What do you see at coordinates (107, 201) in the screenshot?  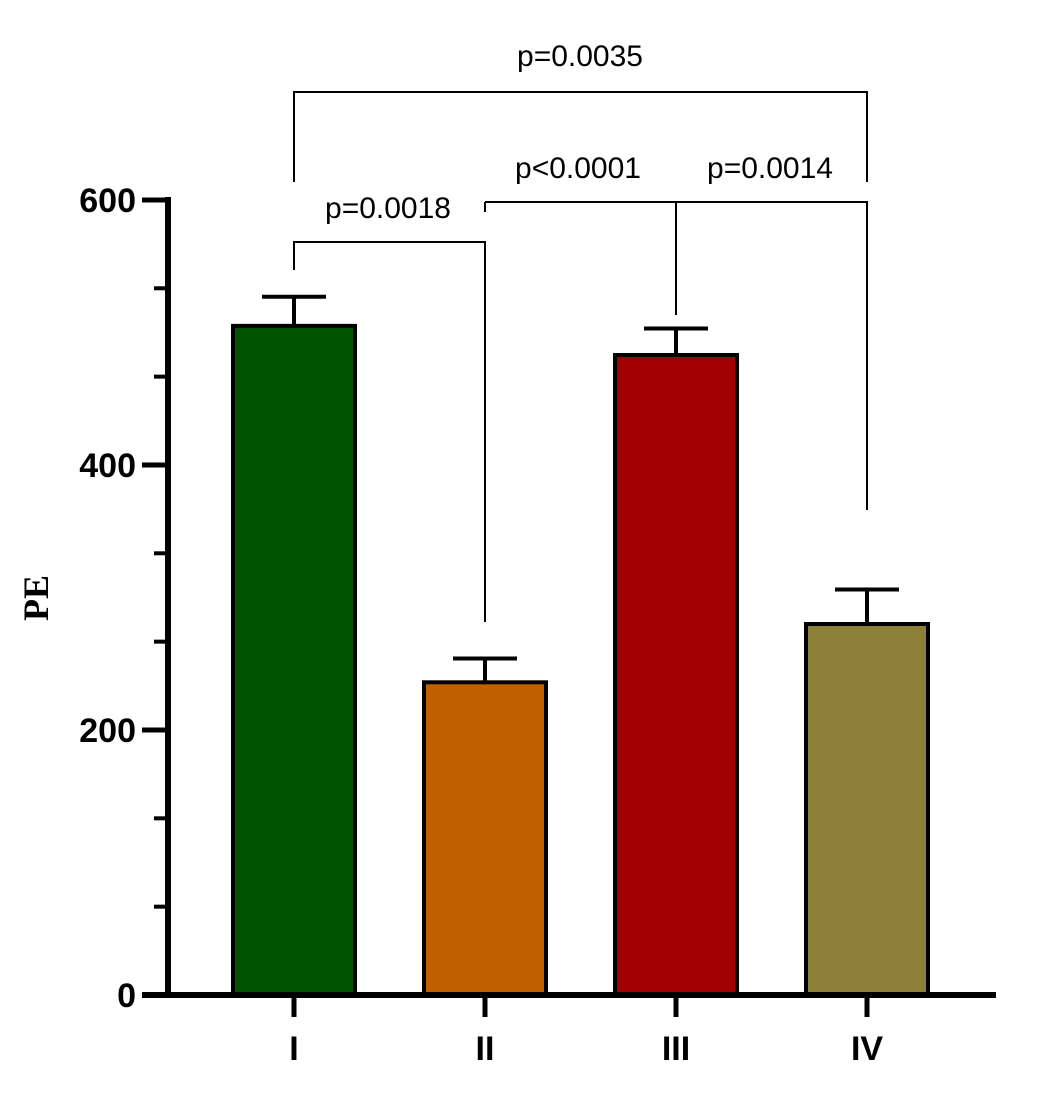 I see `y-tick-label-600: 600` at bounding box center [107, 201].